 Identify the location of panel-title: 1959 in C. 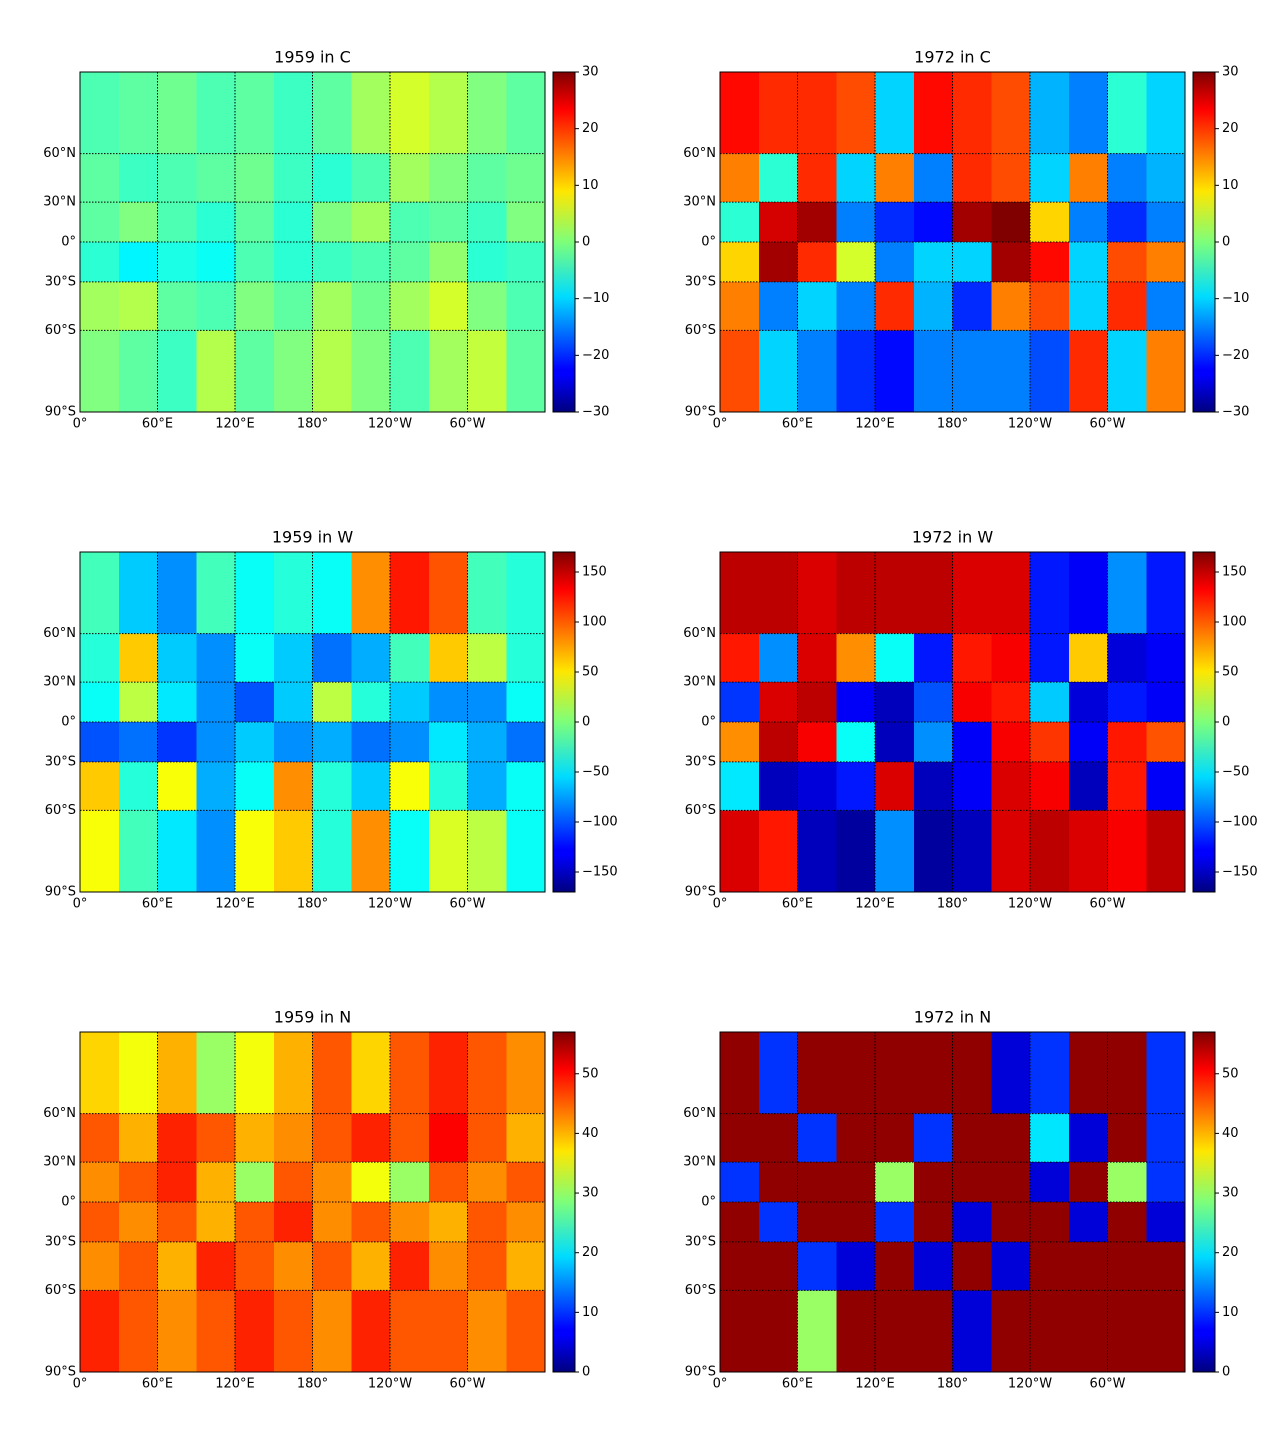
(312, 57).